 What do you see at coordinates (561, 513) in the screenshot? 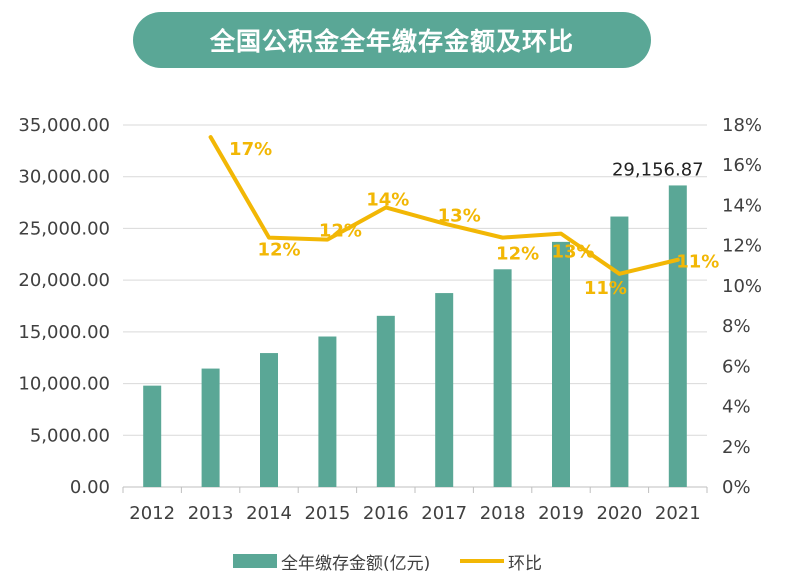
I see `x-axis-tick: 2019` at bounding box center [561, 513].